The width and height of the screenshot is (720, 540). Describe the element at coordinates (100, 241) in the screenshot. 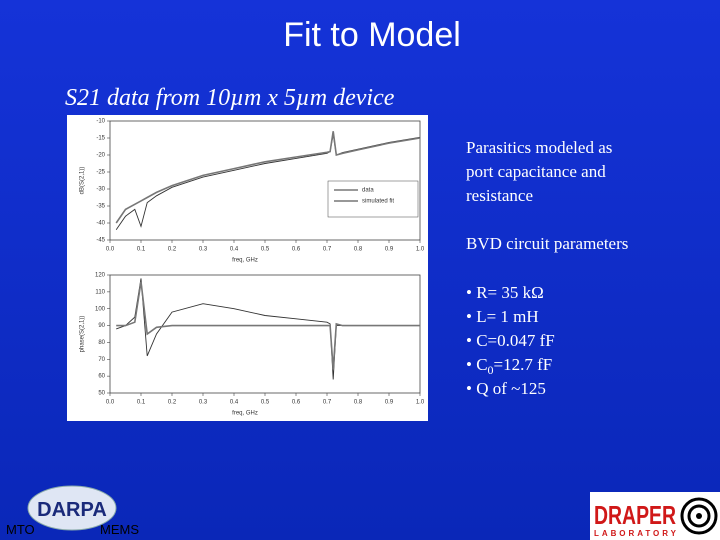

I see `y-tick-label: -45` at that location.